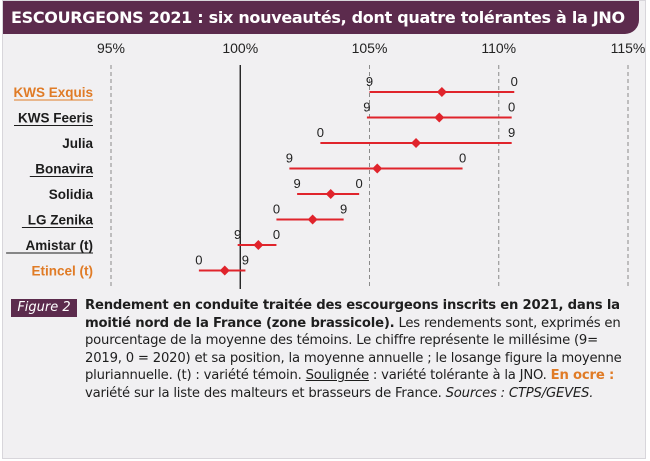  I want to click on variety-label: Julia, so click(77, 143).